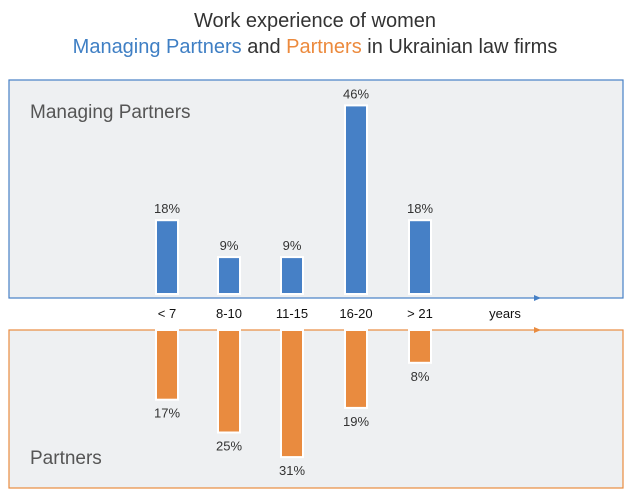 The width and height of the screenshot is (630, 497). I want to click on partners-value-label: 17%, so click(167, 413).